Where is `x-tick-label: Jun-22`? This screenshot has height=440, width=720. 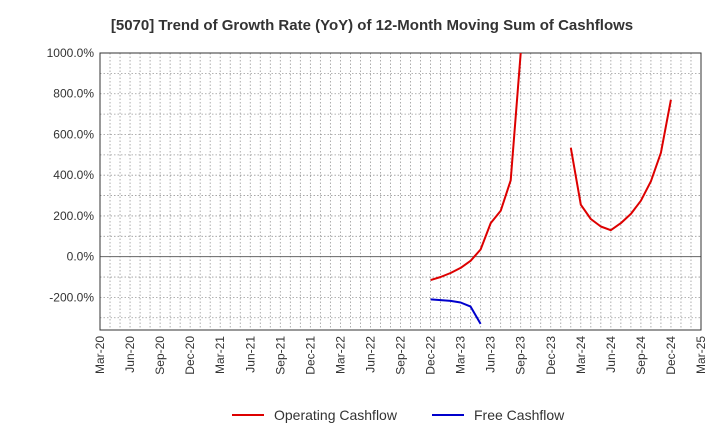 x-tick-label: Jun-22 is located at coordinates (370, 354).